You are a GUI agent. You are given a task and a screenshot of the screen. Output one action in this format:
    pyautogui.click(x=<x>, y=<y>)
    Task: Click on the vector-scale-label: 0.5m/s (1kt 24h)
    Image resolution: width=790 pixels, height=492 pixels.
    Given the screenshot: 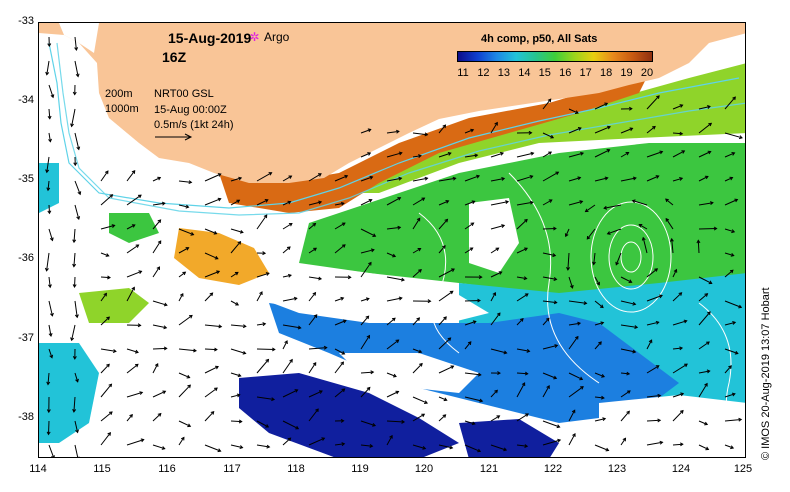 What is the action you would take?
    pyautogui.click(x=194, y=125)
    